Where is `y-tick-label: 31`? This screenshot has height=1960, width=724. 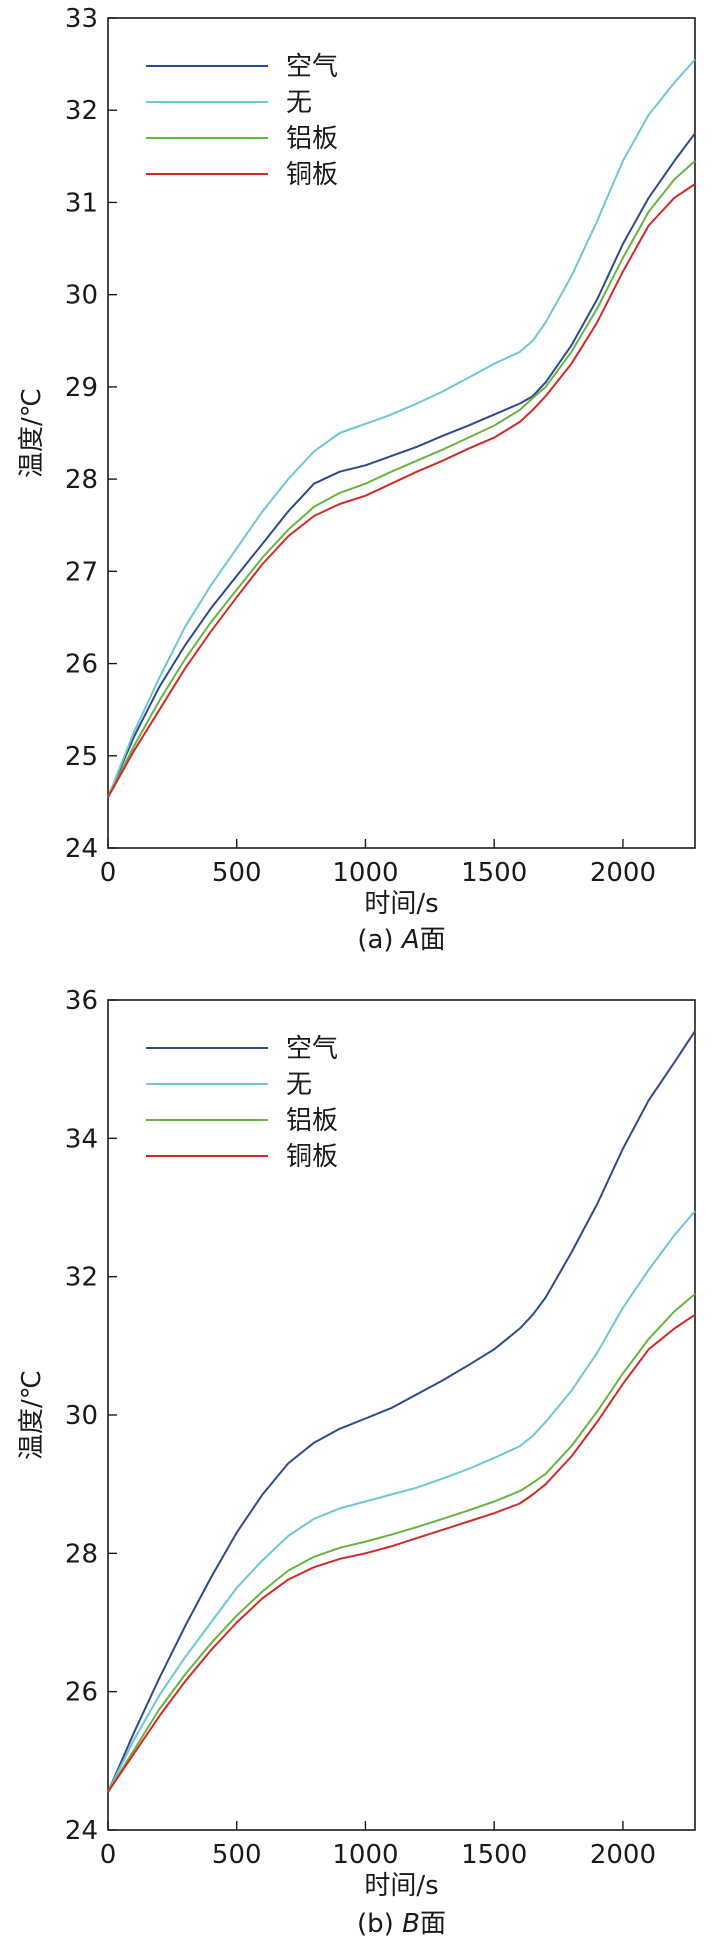
y-tick-label: 31 is located at coordinates (81, 203).